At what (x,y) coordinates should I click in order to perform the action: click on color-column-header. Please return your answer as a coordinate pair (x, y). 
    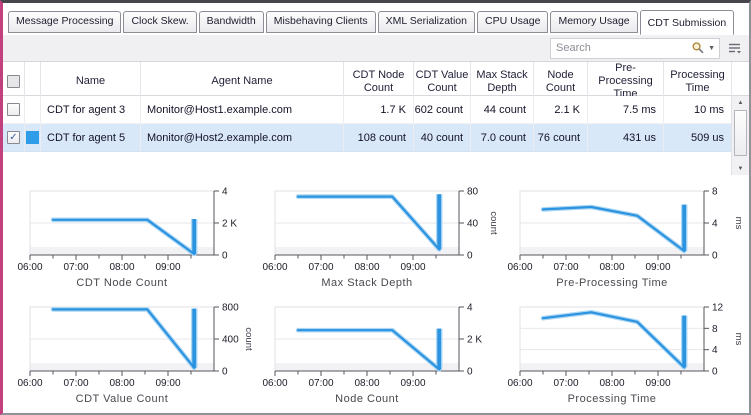
    Looking at the image, I should click on (33, 82).